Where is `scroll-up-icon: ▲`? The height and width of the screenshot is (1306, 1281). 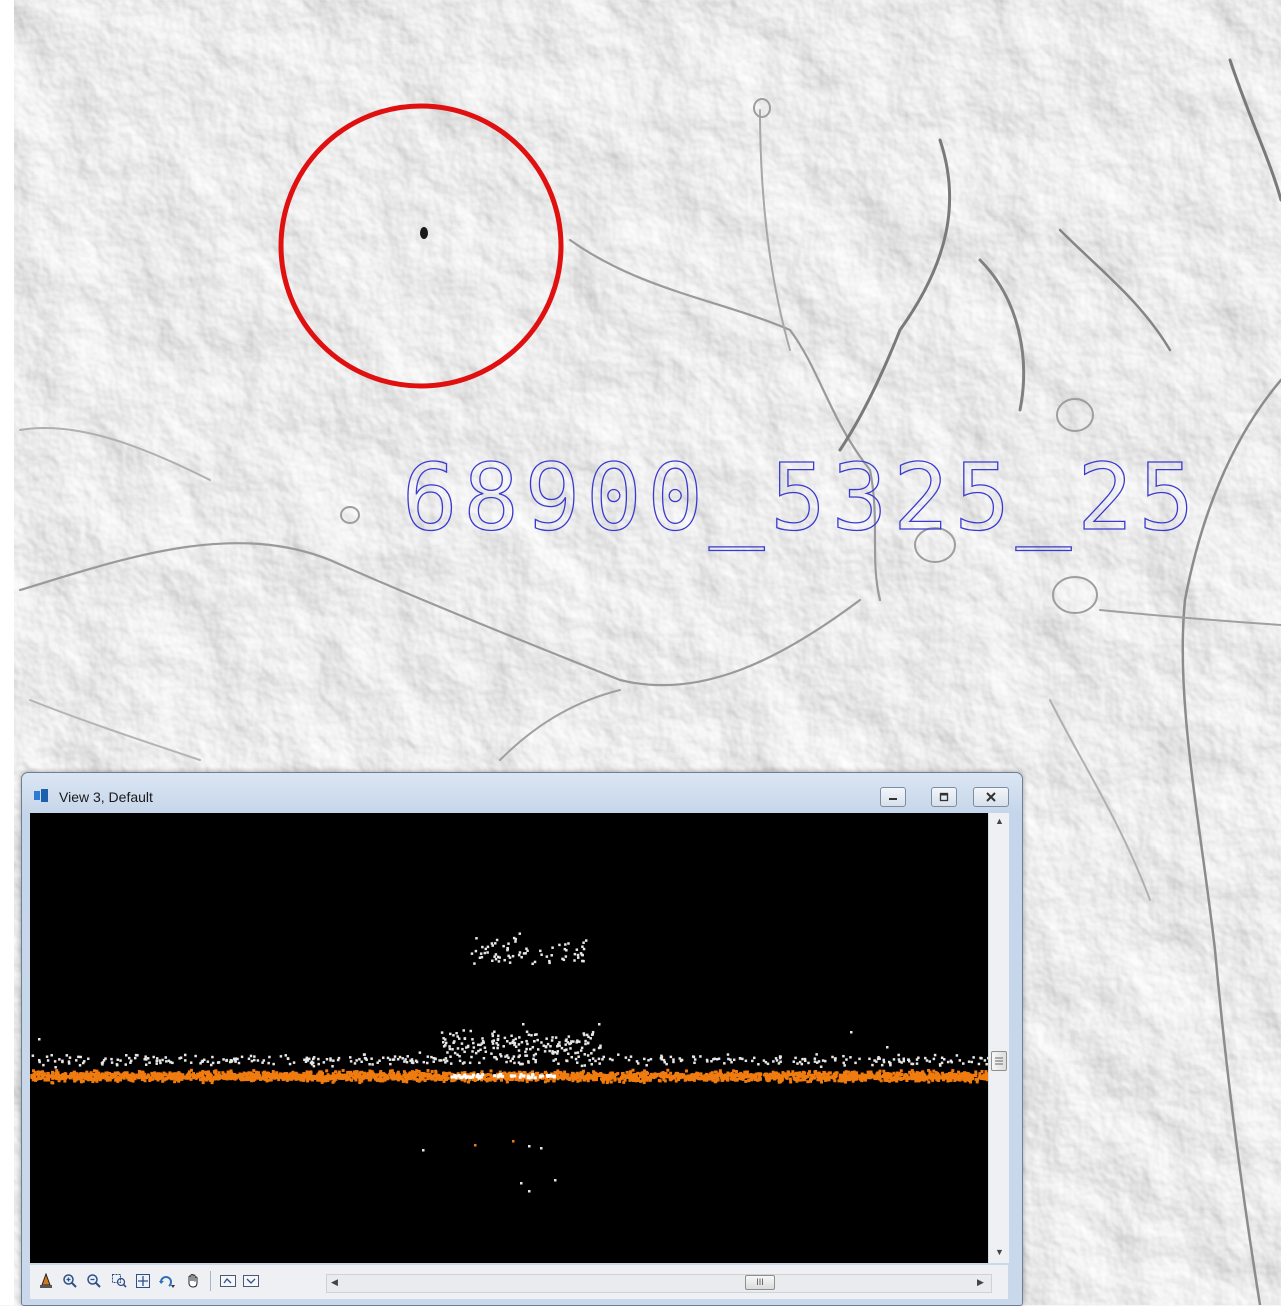 scroll-up-icon: ▲ is located at coordinates (999, 821).